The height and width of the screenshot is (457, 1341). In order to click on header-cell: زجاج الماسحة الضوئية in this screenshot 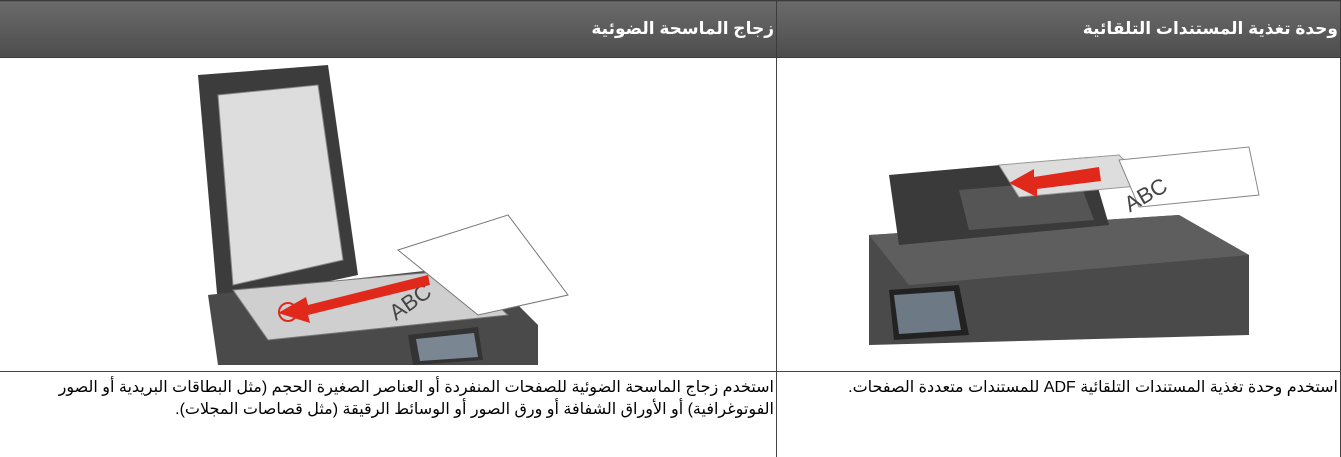, I will do `click(388, 29)`.